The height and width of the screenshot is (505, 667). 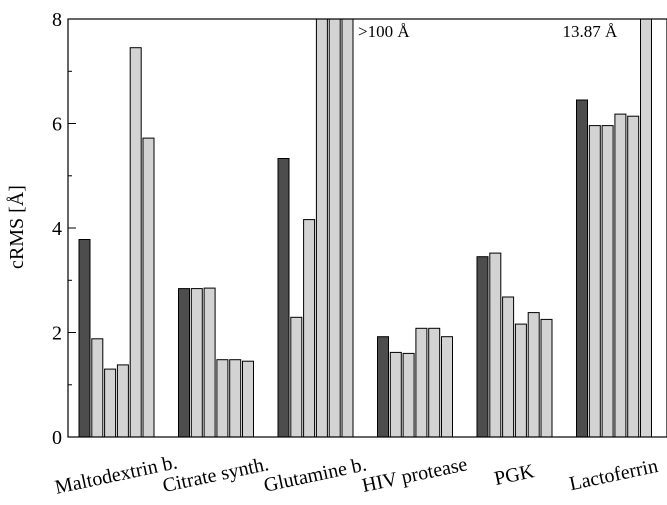 I want to click on y-axis-label: cRMS [Å], so click(x=17, y=227).